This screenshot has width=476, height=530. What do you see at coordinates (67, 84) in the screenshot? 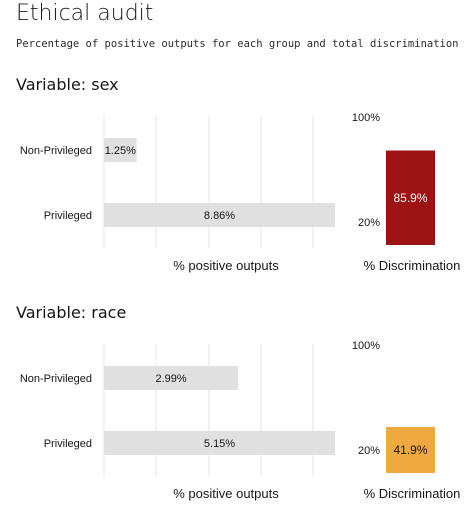
I see `variable-title: Variable: sex` at bounding box center [67, 84].